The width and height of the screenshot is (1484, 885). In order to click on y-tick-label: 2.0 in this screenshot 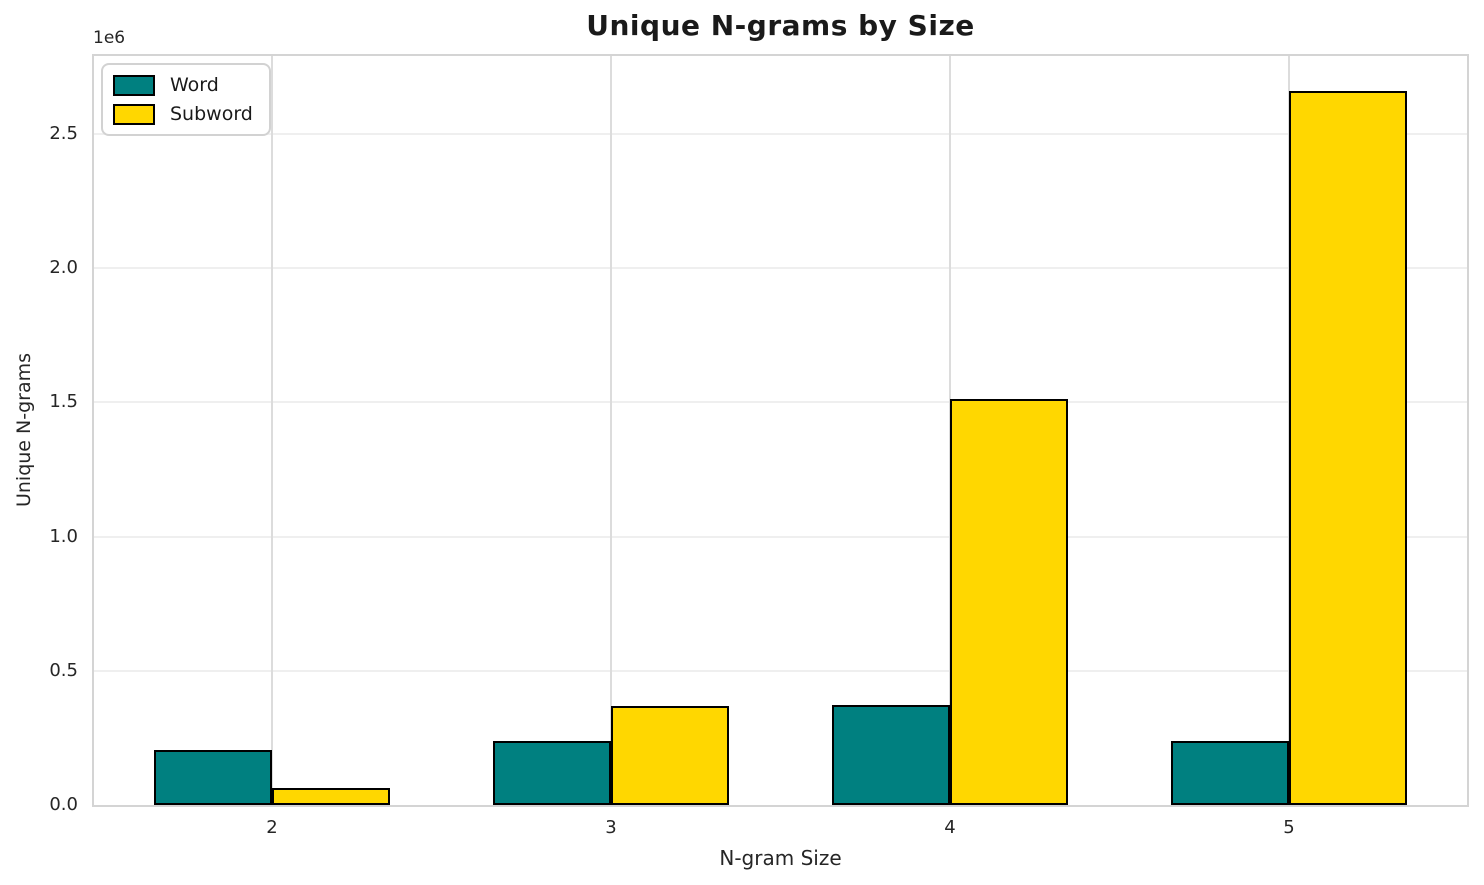, I will do `click(63, 268)`.